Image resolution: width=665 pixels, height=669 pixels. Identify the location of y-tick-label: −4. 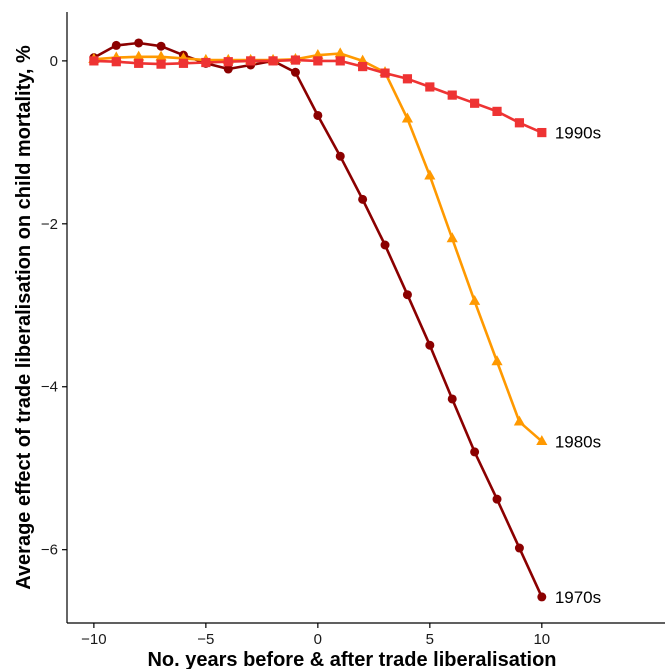
(49, 387).